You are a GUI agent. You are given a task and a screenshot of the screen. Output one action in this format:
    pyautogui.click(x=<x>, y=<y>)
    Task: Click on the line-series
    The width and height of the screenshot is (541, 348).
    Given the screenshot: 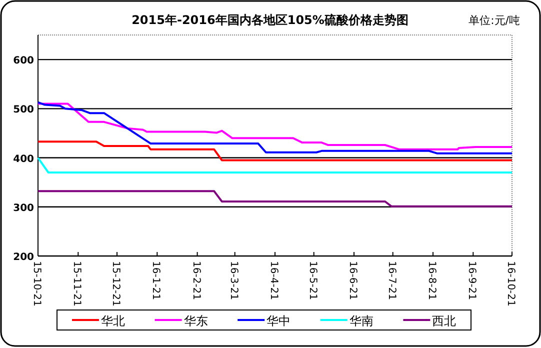 What is the action you would take?
    pyautogui.click(x=275, y=151)
    